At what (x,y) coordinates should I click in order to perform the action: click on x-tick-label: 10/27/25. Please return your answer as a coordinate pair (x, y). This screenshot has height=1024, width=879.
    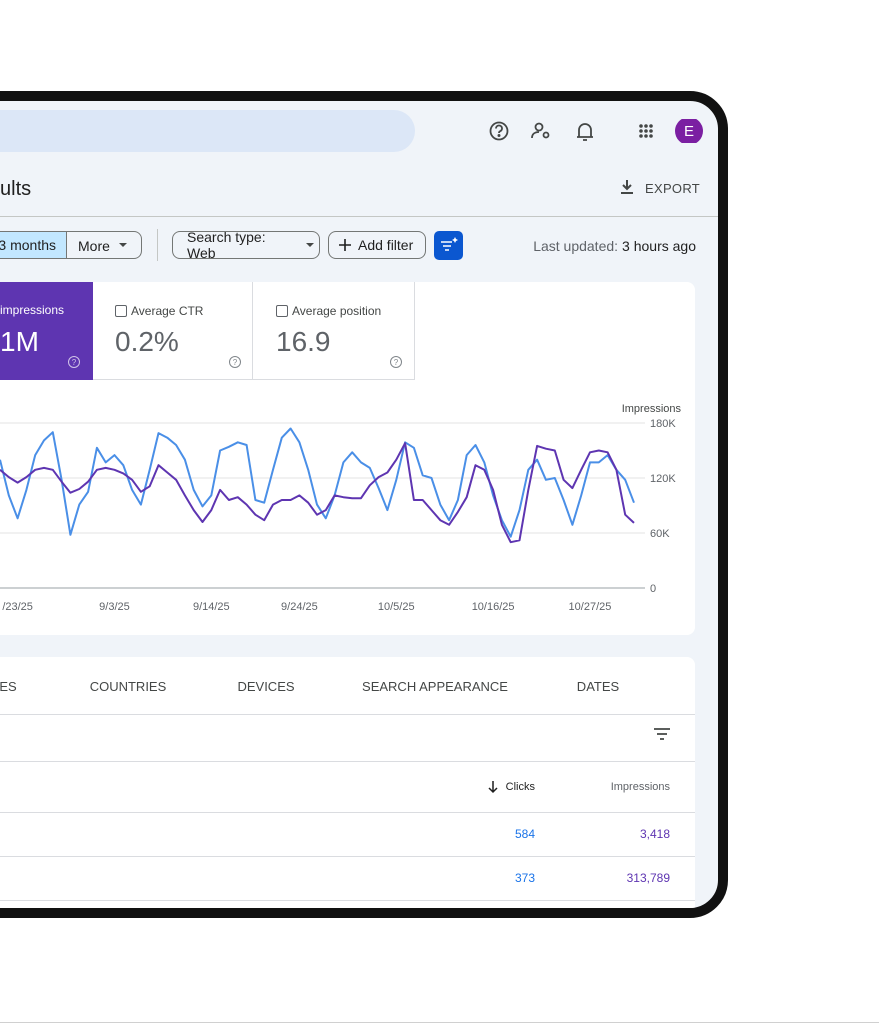
    Looking at the image, I should click on (590, 607).